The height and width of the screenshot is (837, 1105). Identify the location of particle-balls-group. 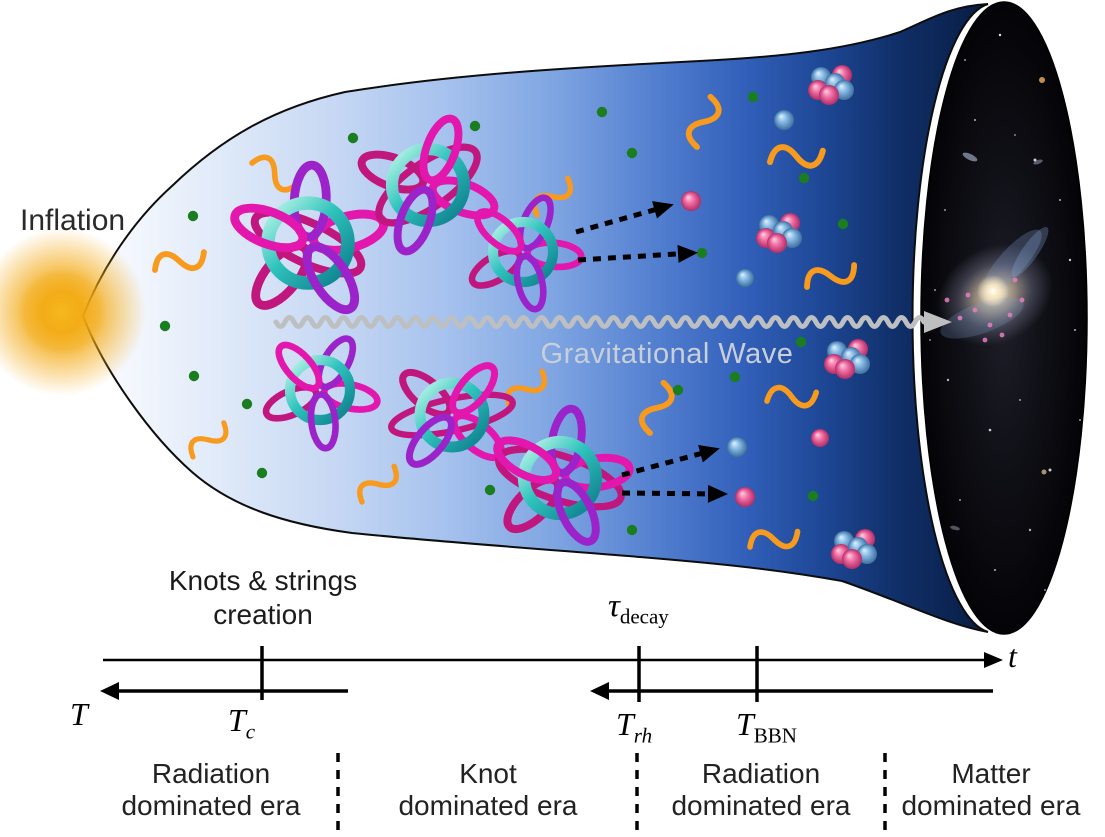
(755, 308).